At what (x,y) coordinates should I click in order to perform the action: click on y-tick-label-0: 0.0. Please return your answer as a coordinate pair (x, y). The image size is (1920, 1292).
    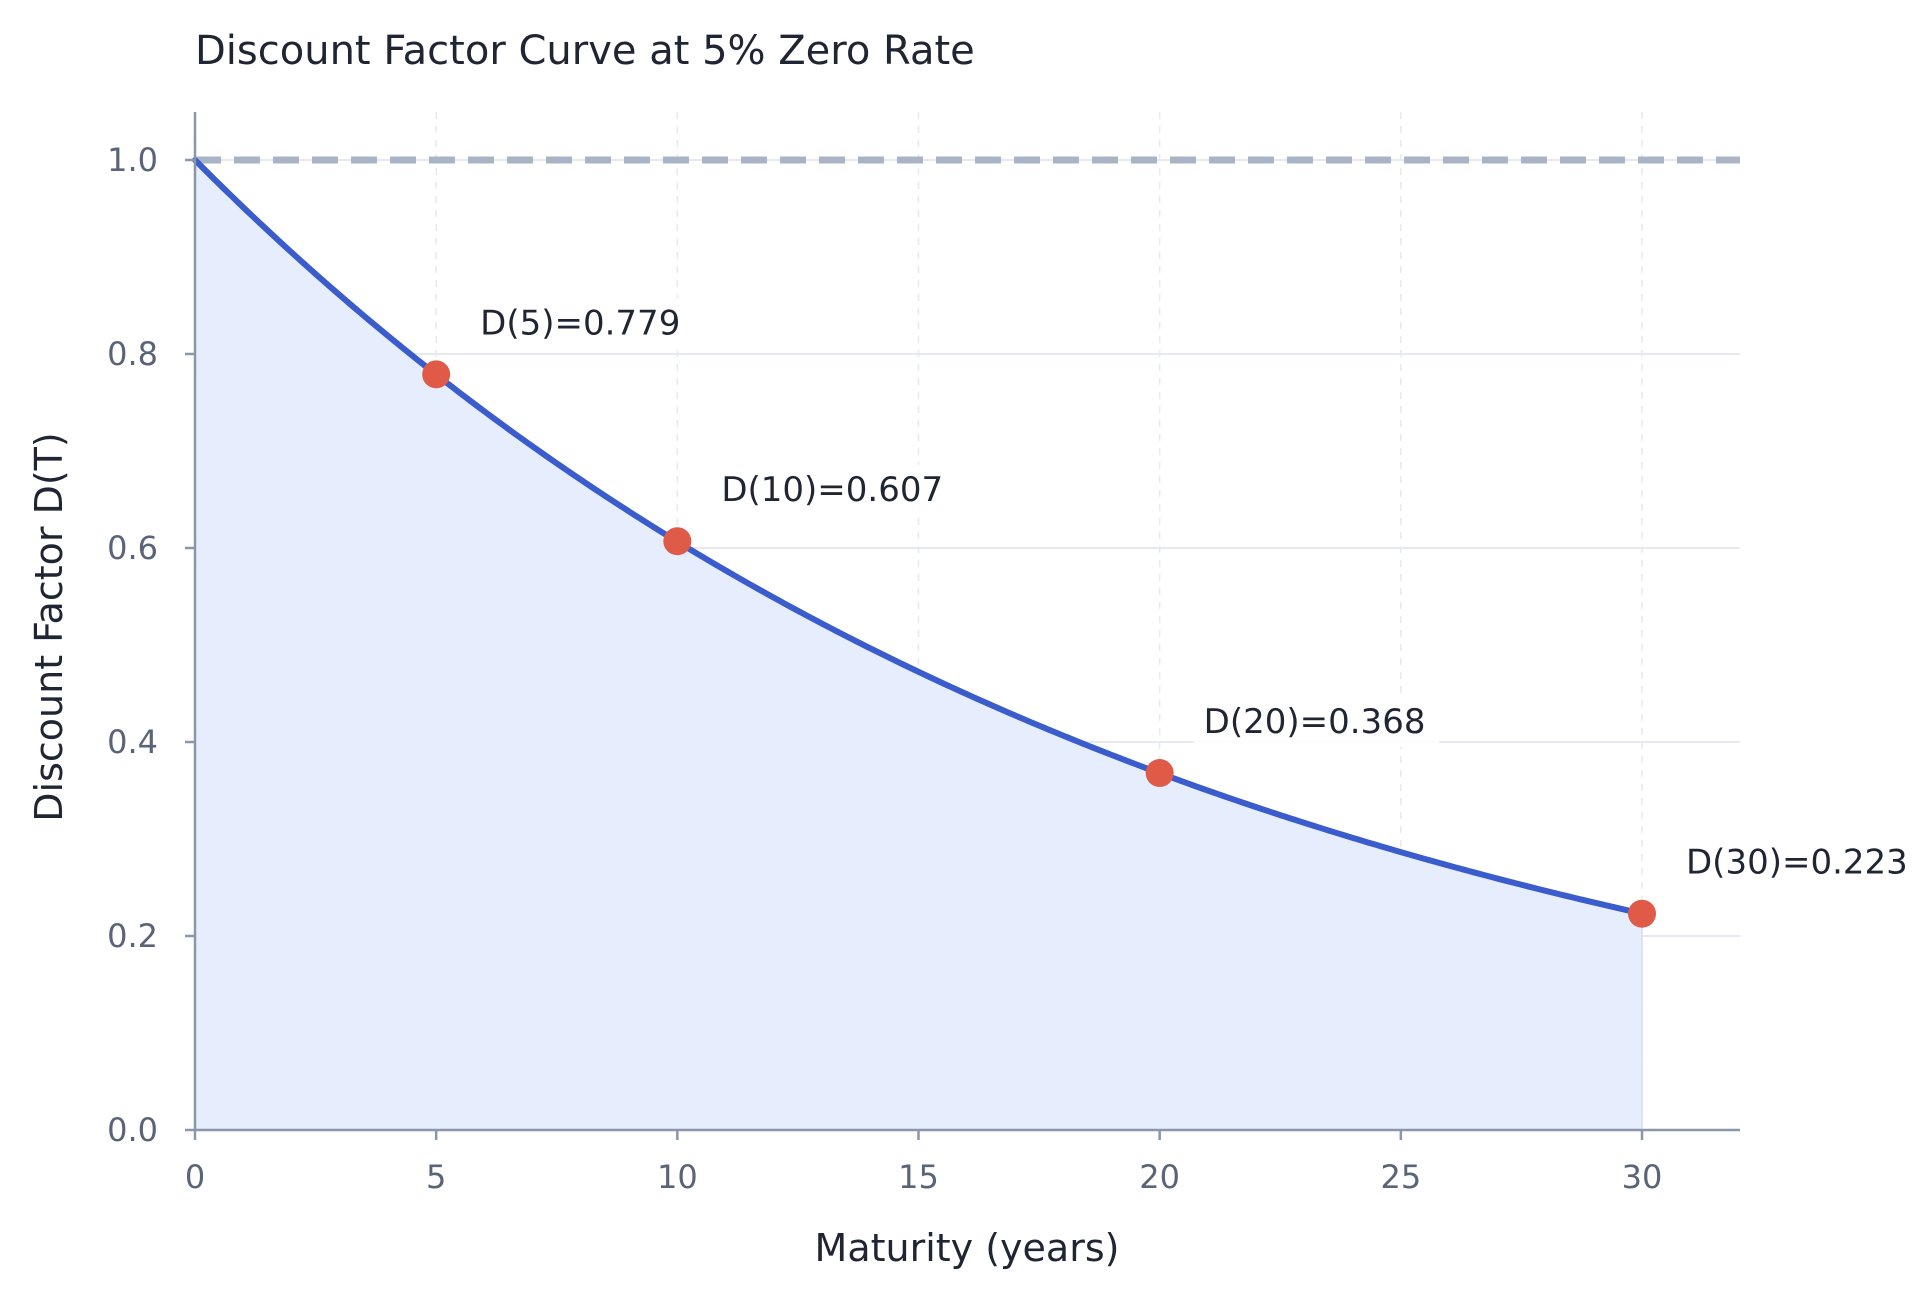
    Looking at the image, I should click on (132, 1130).